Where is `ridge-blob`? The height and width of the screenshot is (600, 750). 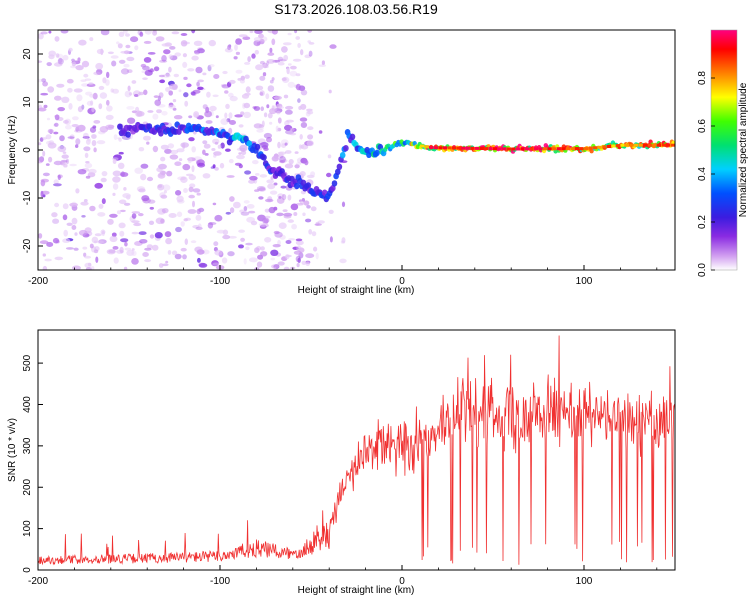
ridge-blob is located at coordinates (128, 134).